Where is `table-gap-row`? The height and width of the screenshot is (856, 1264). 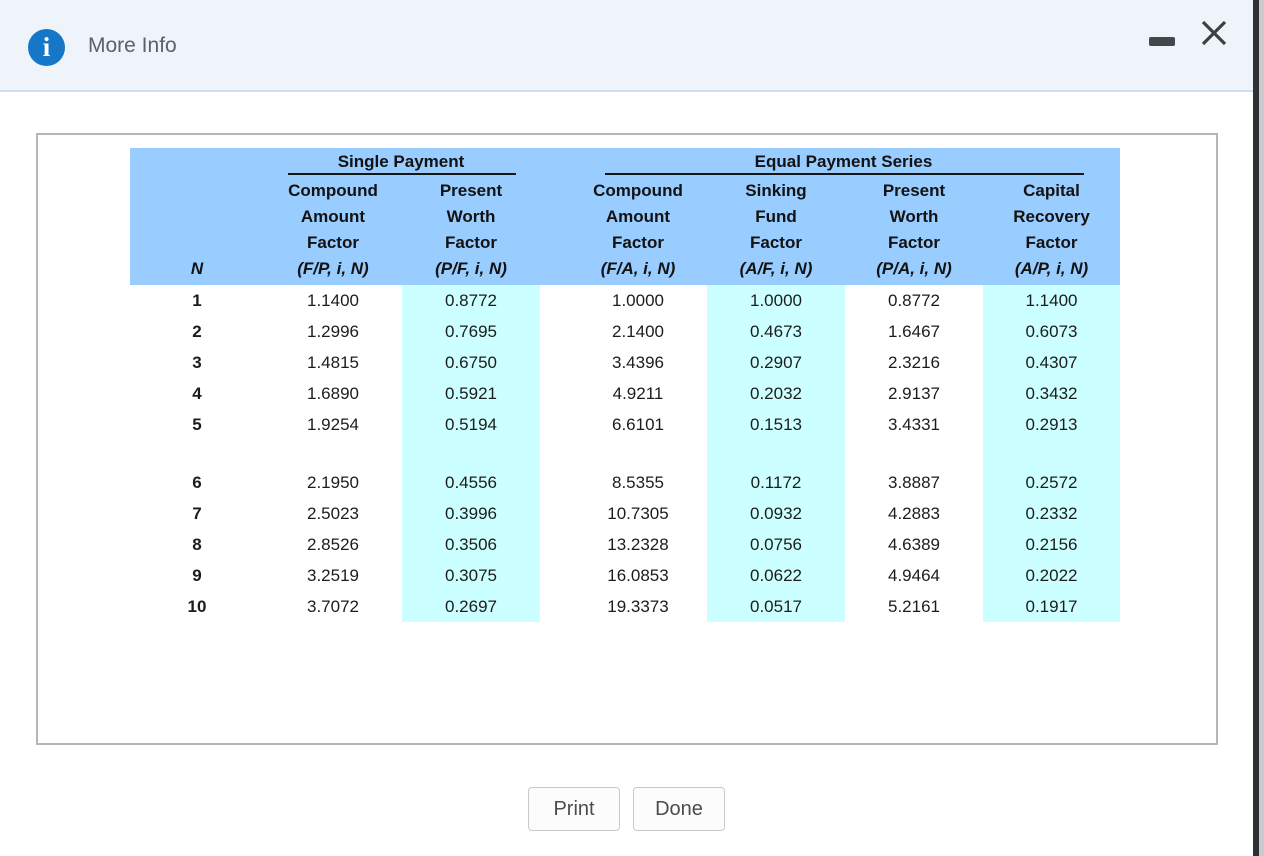 table-gap-row is located at coordinates (625, 453).